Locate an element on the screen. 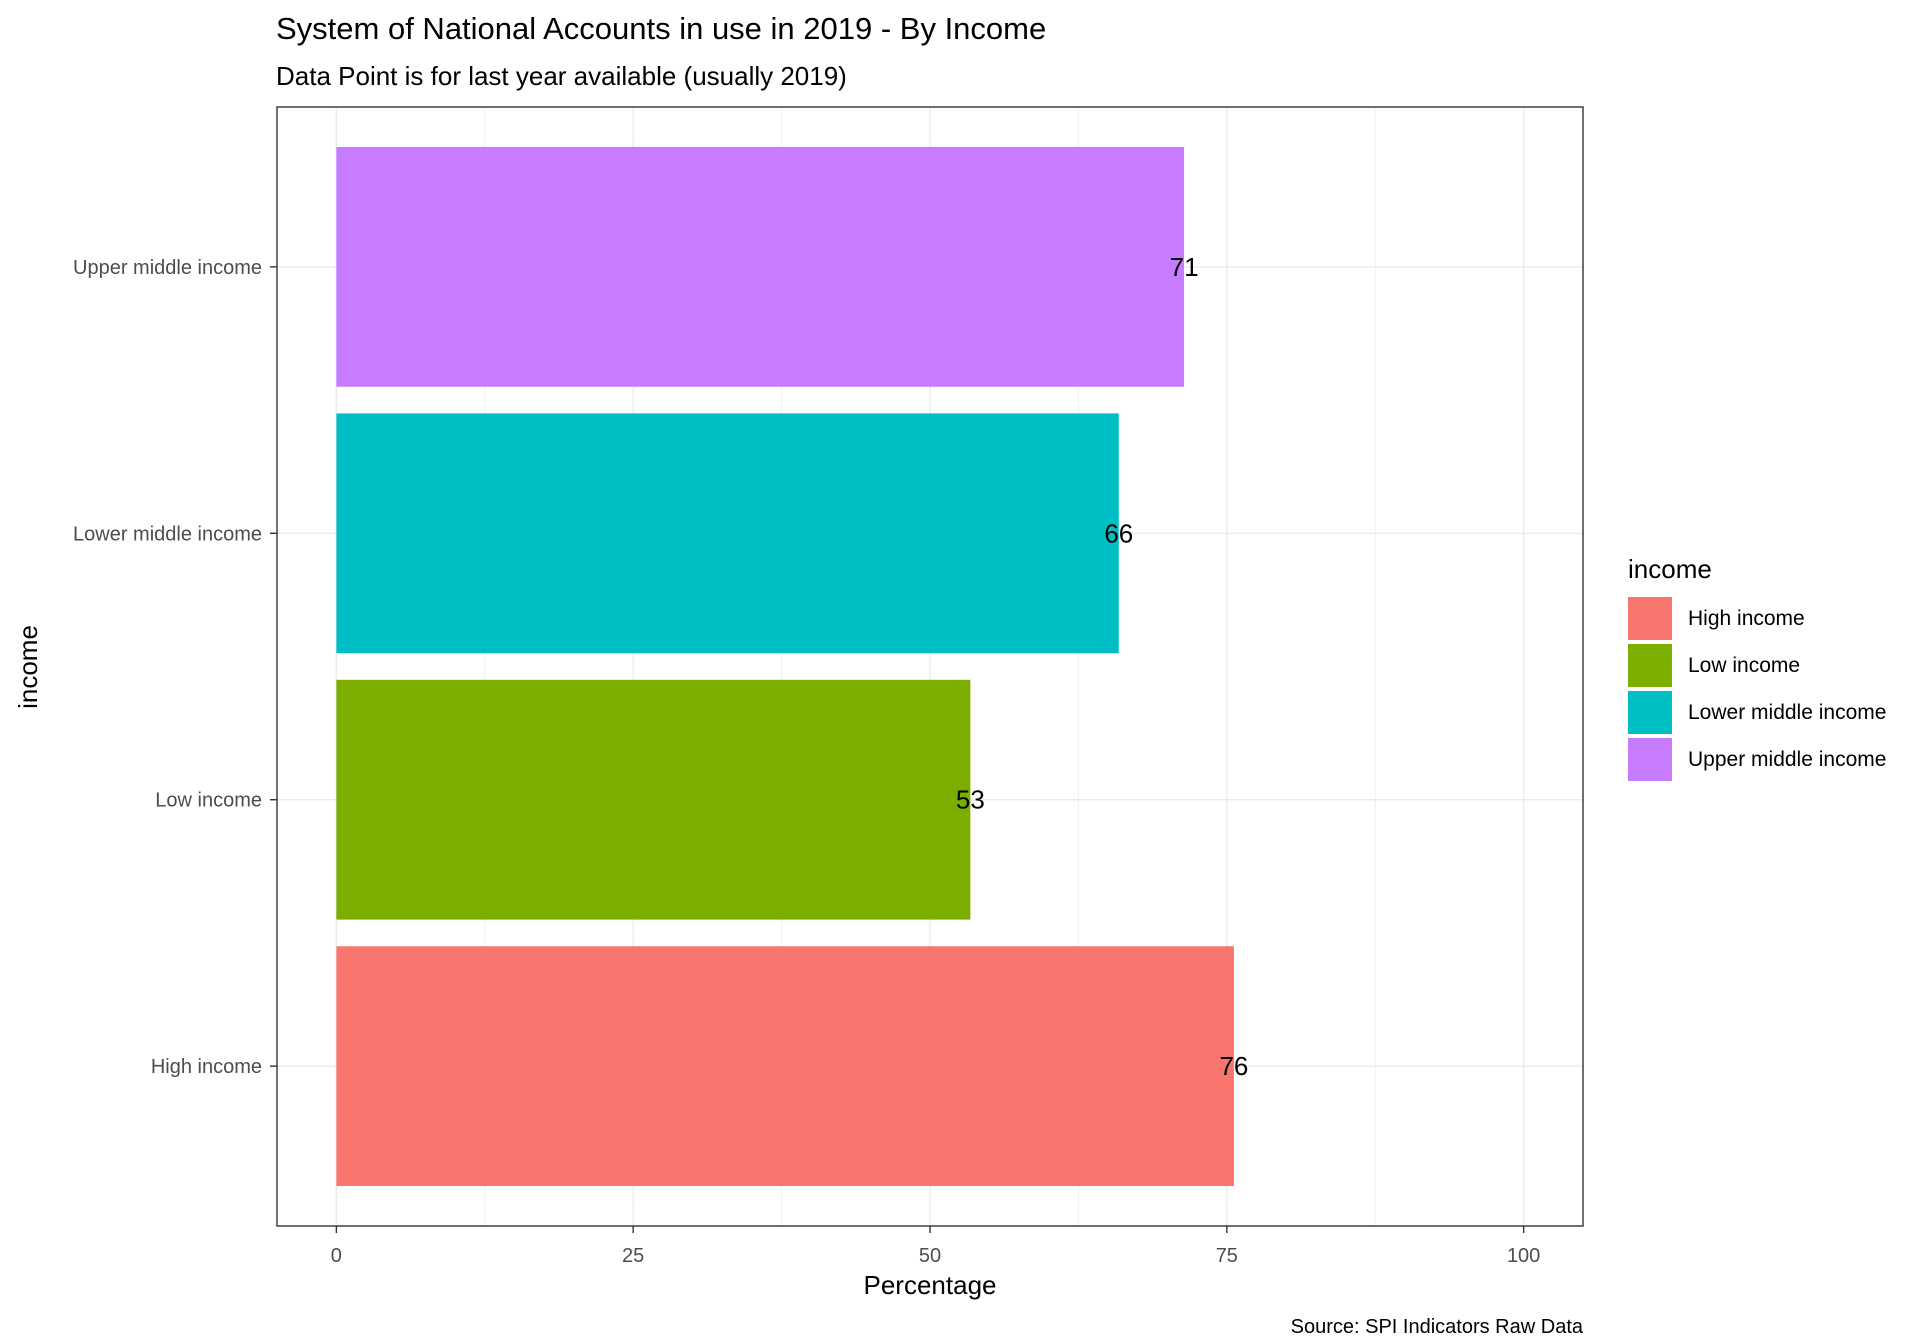  chart-caption: Source: SPI Indicators Raw Data is located at coordinates (1437, 1327).